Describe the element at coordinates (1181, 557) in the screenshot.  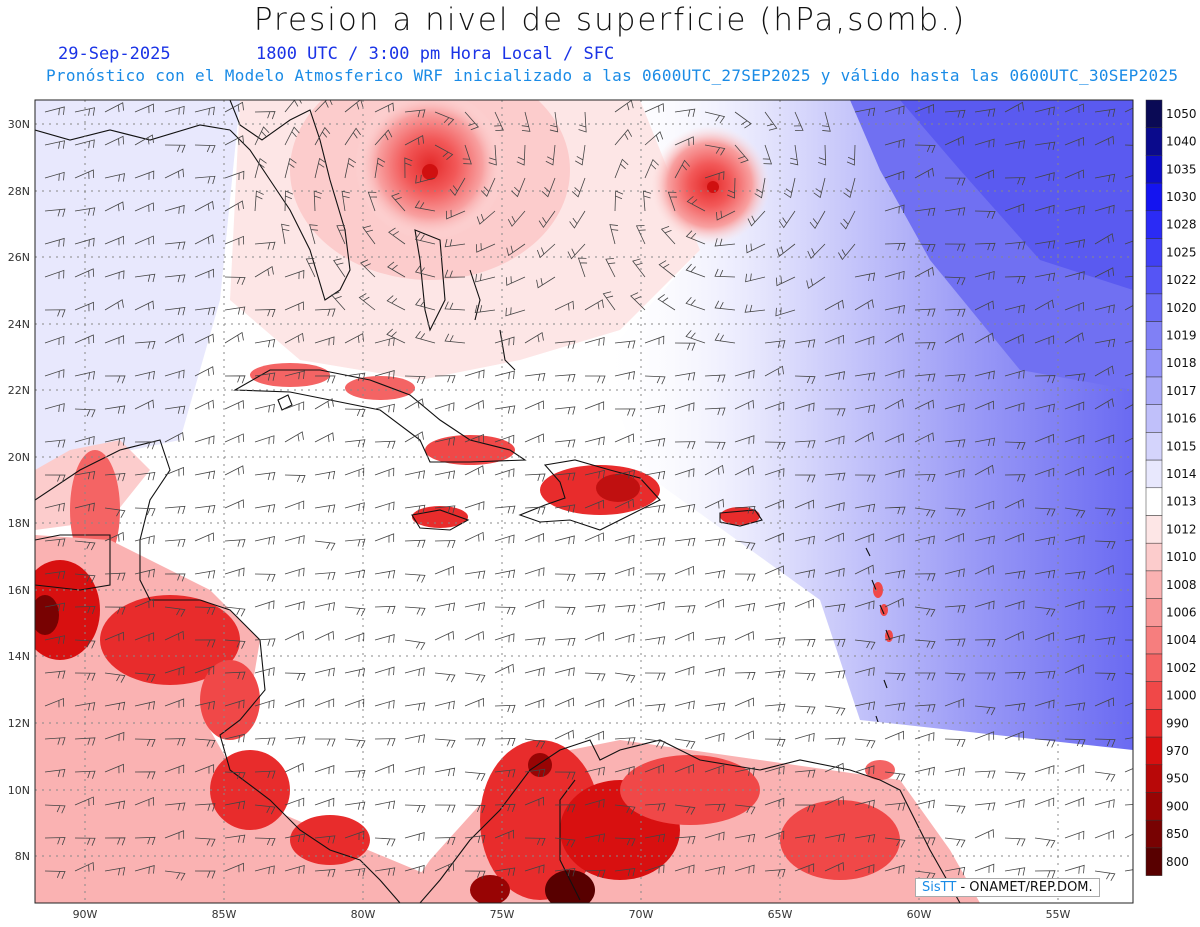
I see `colorbar-label: 1010` at that location.